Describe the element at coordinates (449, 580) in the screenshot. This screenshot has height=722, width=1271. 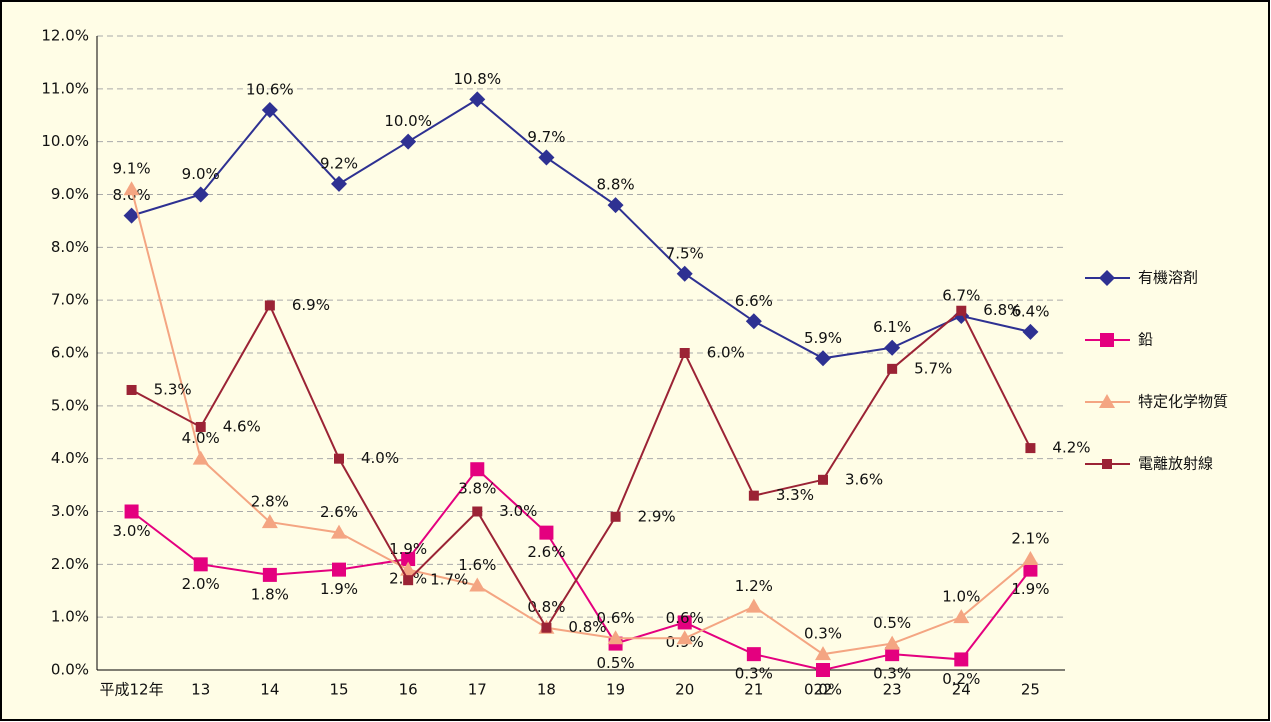
I see `data-label: 1.7%` at that location.